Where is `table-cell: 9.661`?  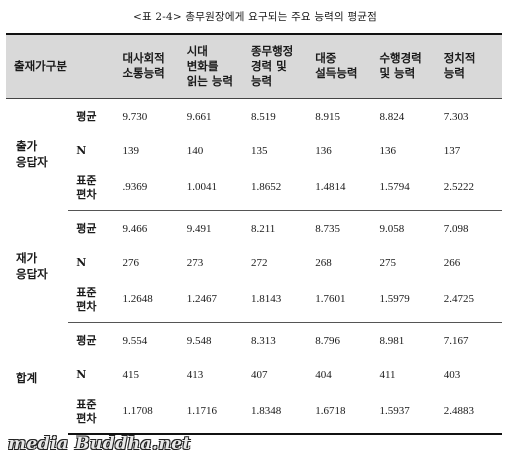 table-cell: 9.661 is located at coordinates (199, 116).